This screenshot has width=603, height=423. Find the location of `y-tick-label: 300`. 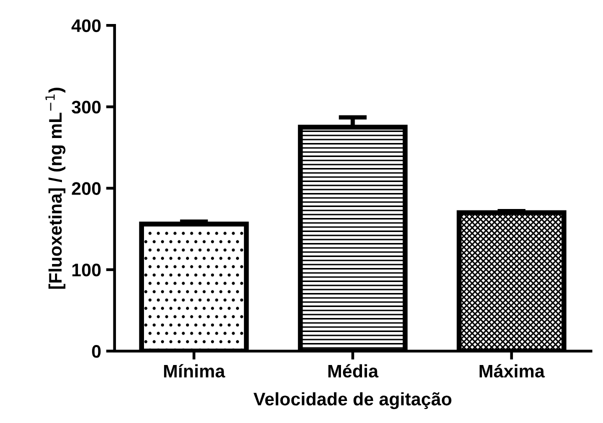

y-tick-label: 300 is located at coordinates (86, 107).